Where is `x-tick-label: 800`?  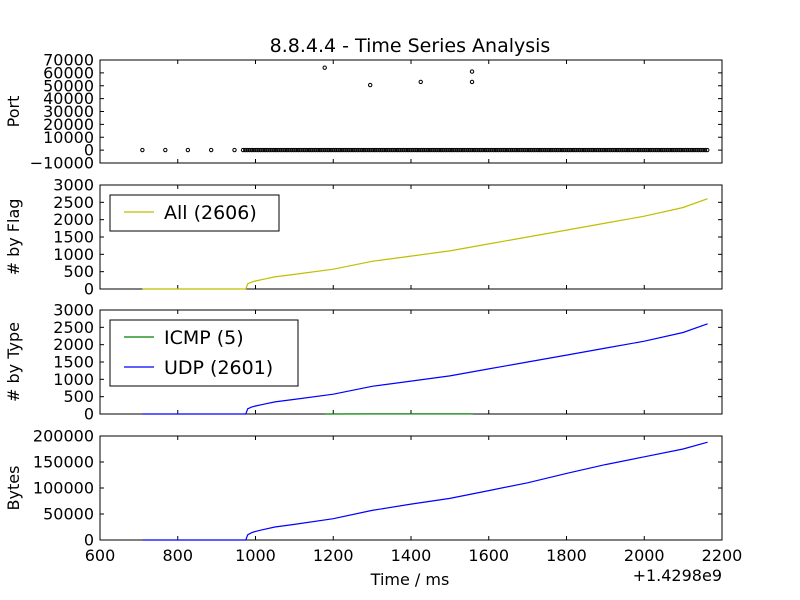
x-tick-label: 800 is located at coordinates (177, 555).